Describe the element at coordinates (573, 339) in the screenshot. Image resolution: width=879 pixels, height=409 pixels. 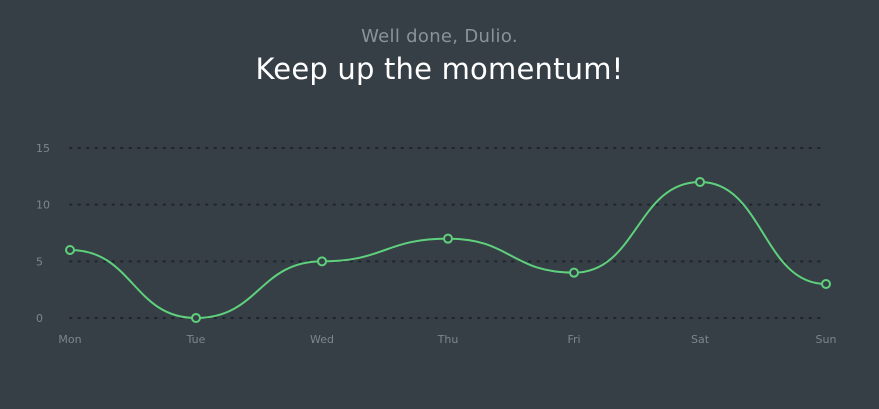
I see `x-tick-label: Fri` at that location.